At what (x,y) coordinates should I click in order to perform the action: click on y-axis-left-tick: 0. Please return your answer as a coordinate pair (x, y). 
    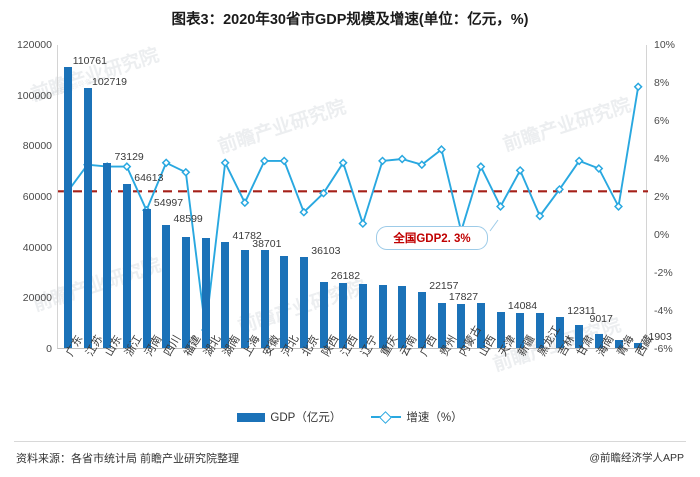
    Looking at the image, I should click on (49, 349).